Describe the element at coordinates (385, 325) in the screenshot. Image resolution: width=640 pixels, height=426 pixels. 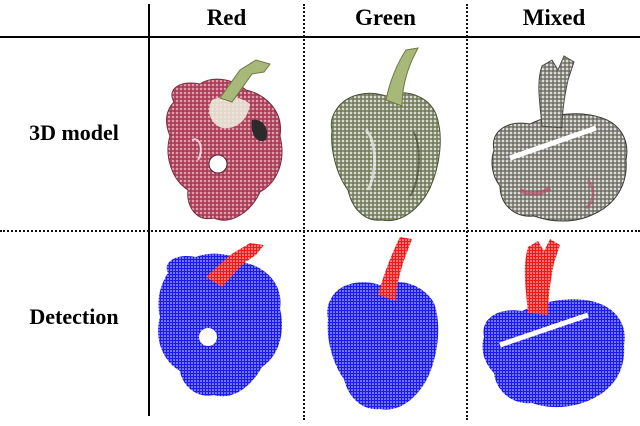
I see `green-pepper-detection` at that location.